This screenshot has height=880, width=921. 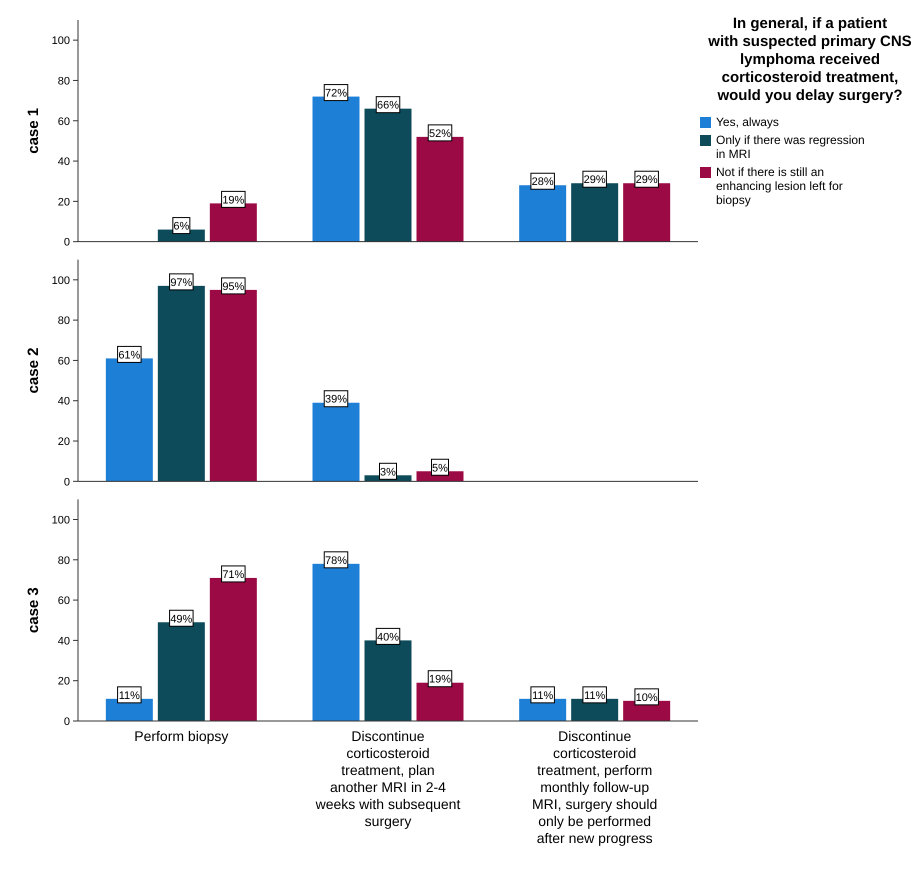 What do you see at coordinates (790, 147) in the screenshot?
I see `legend-label: Only if there was regression in MRI` at bounding box center [790, 147].